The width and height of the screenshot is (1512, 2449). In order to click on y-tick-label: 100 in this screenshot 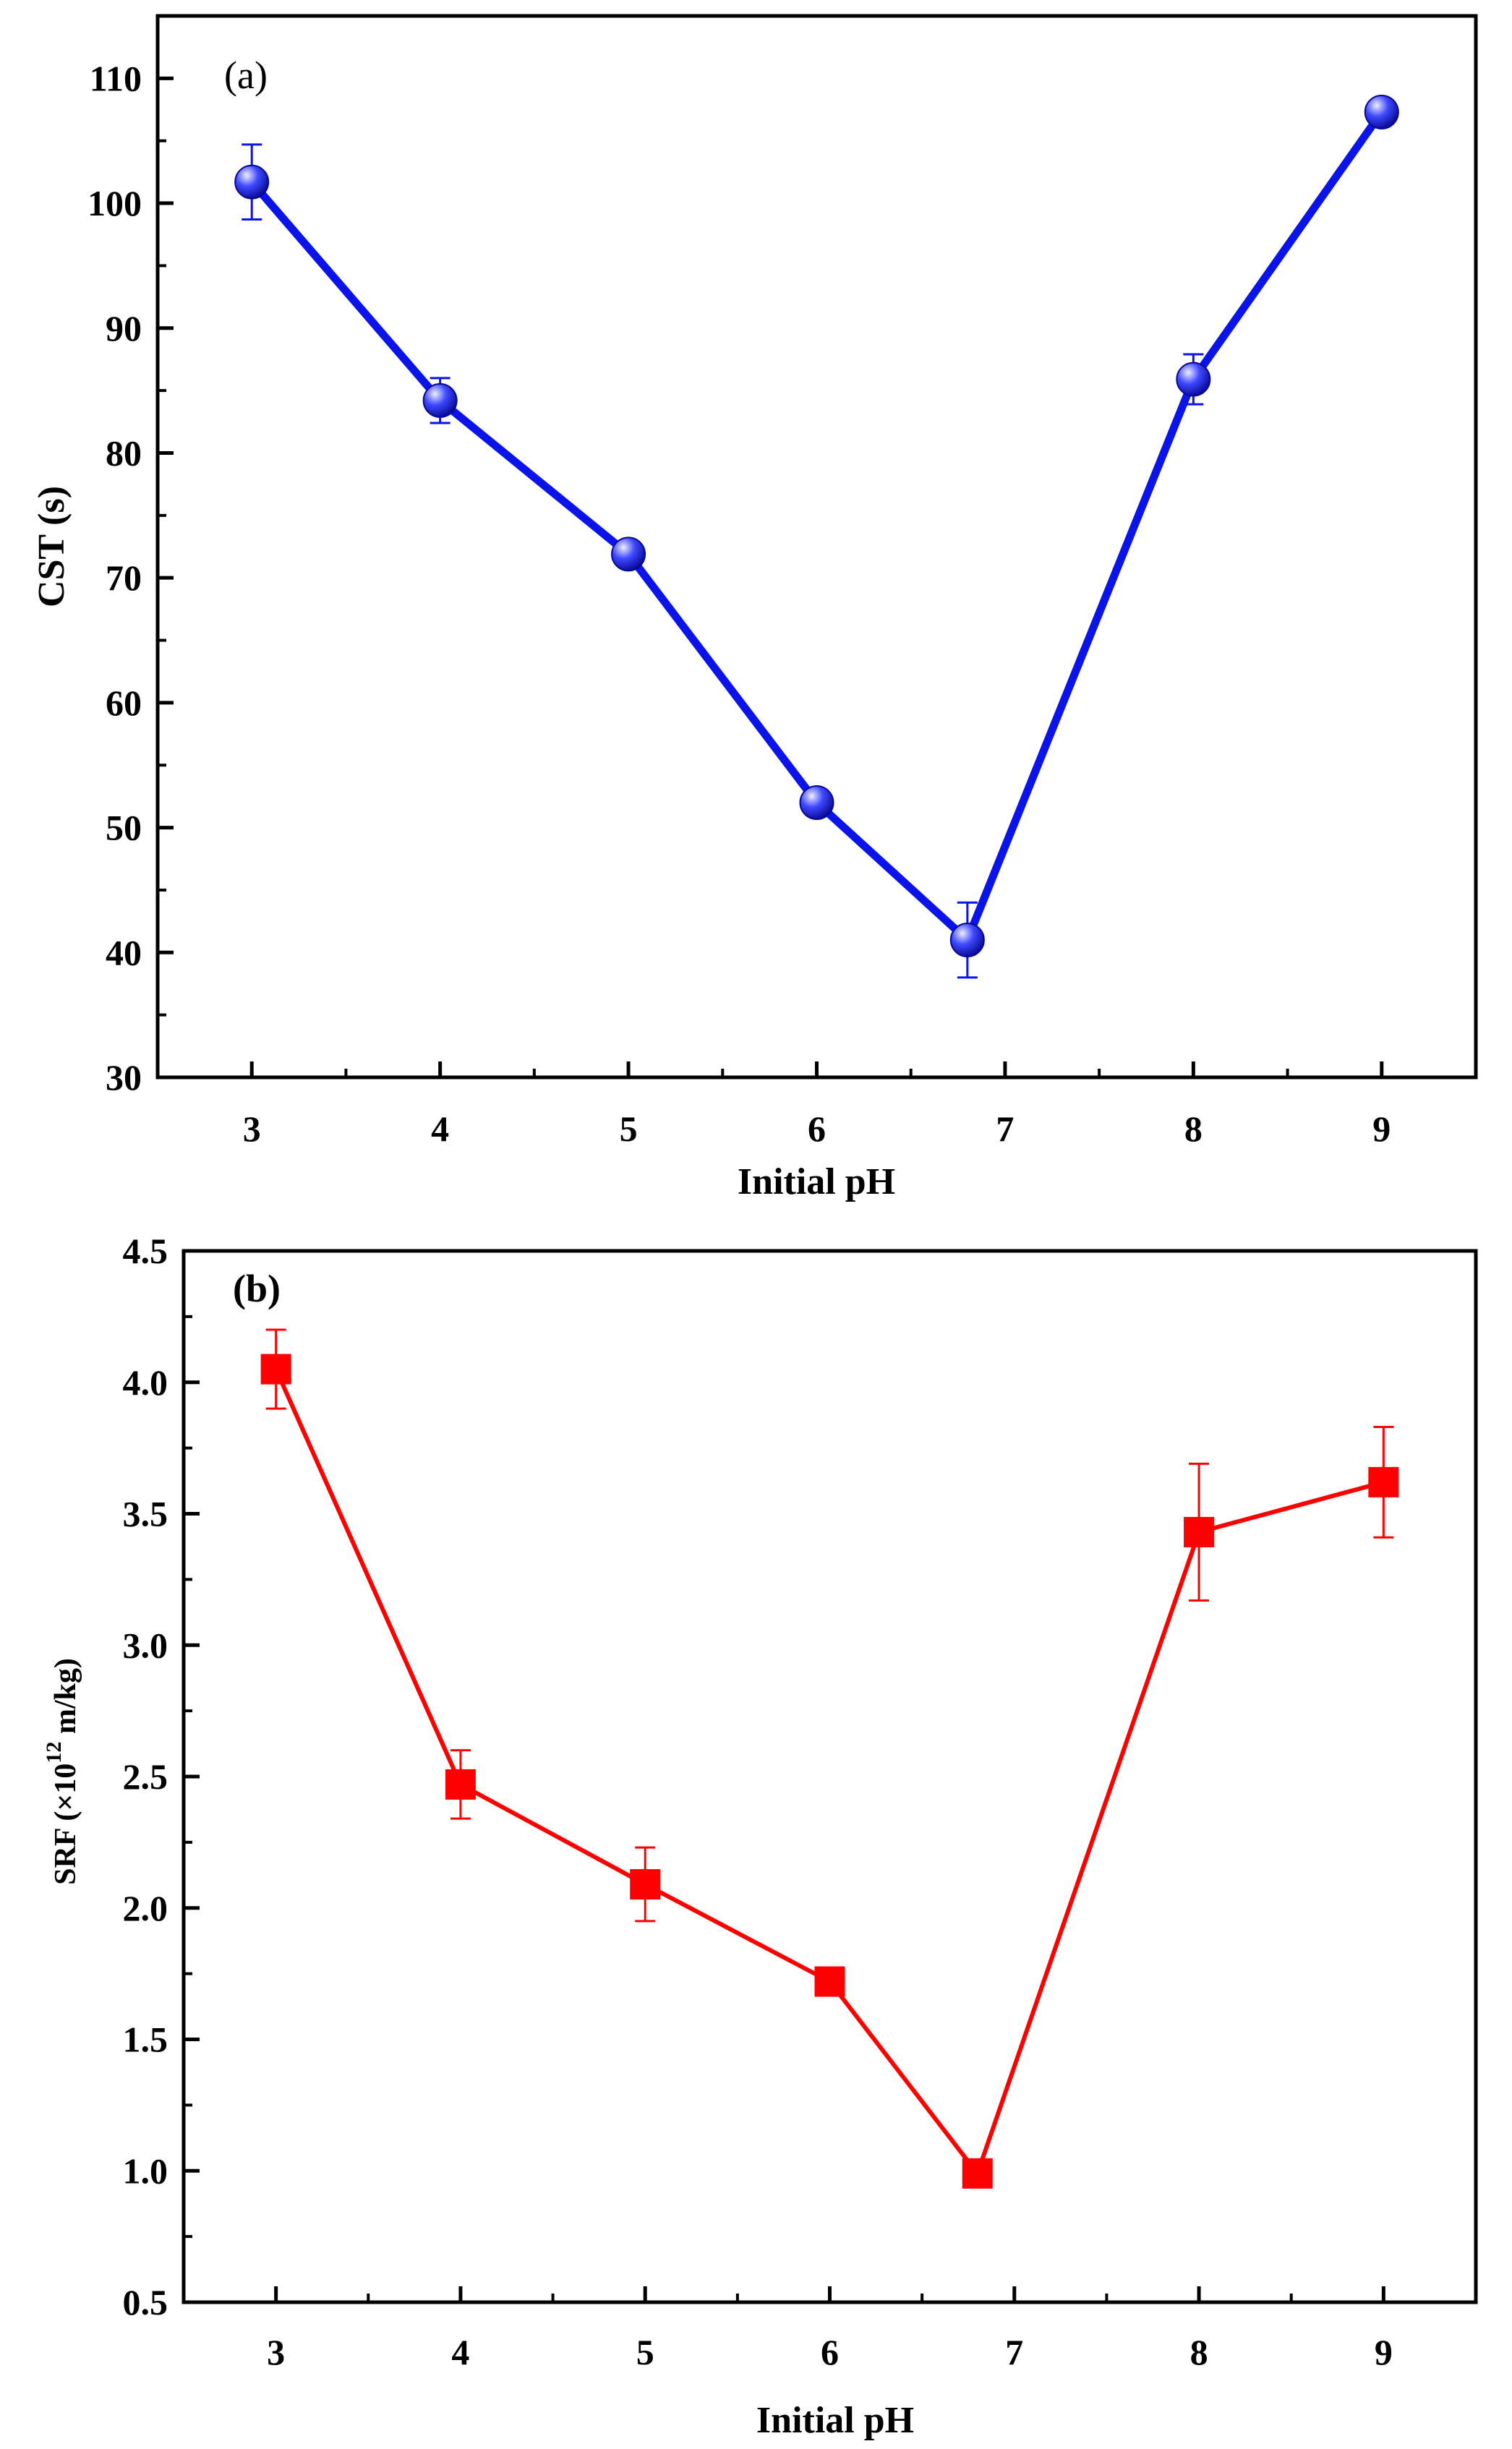, I will do `click(114, 203)`.